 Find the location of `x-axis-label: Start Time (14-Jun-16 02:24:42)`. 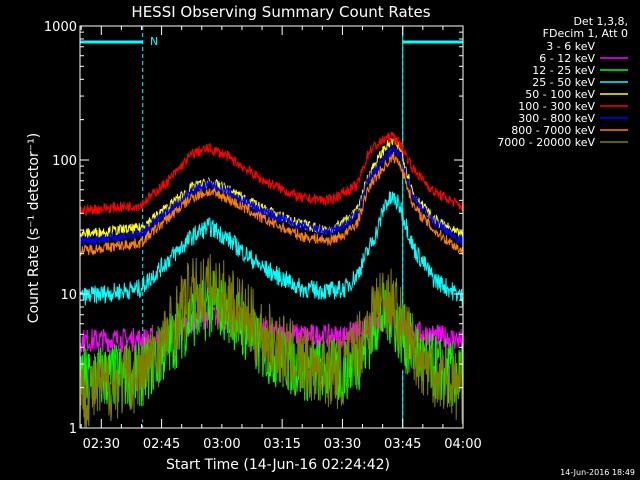

x-axis-label: Start Time (14-Jun-16 02:24:42) is located at coordinates (278, 465).